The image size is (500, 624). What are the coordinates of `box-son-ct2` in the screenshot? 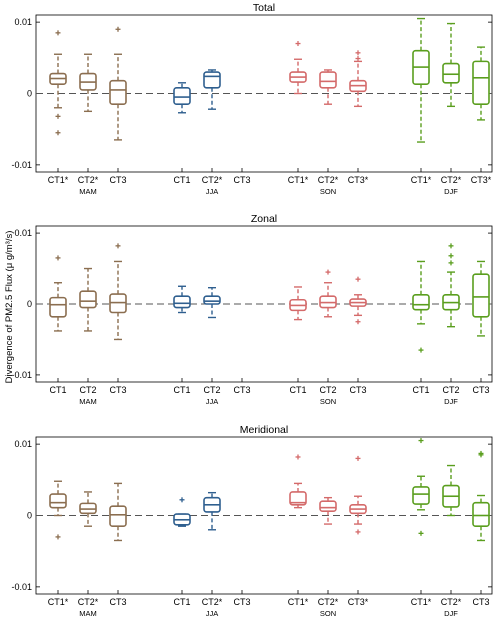 It's located at (328, 293).